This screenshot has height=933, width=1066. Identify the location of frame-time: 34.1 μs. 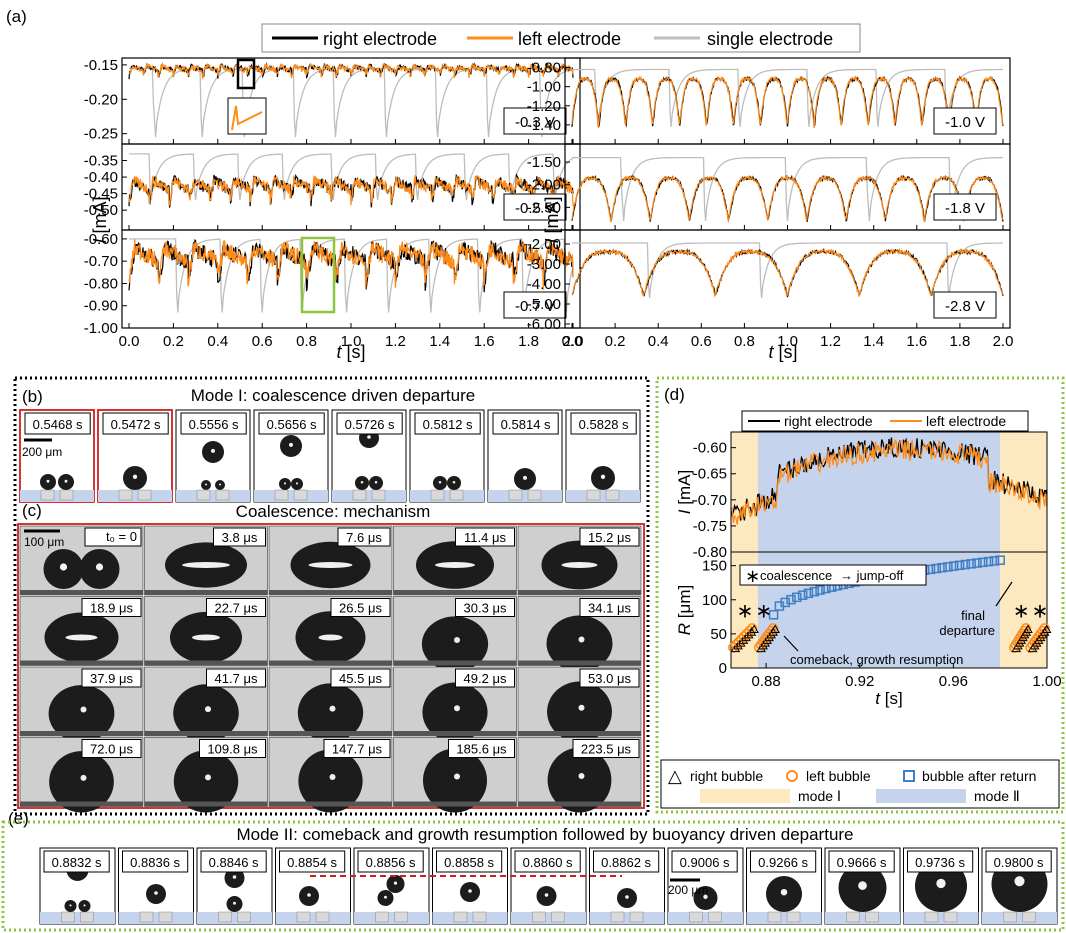
(609, 608).